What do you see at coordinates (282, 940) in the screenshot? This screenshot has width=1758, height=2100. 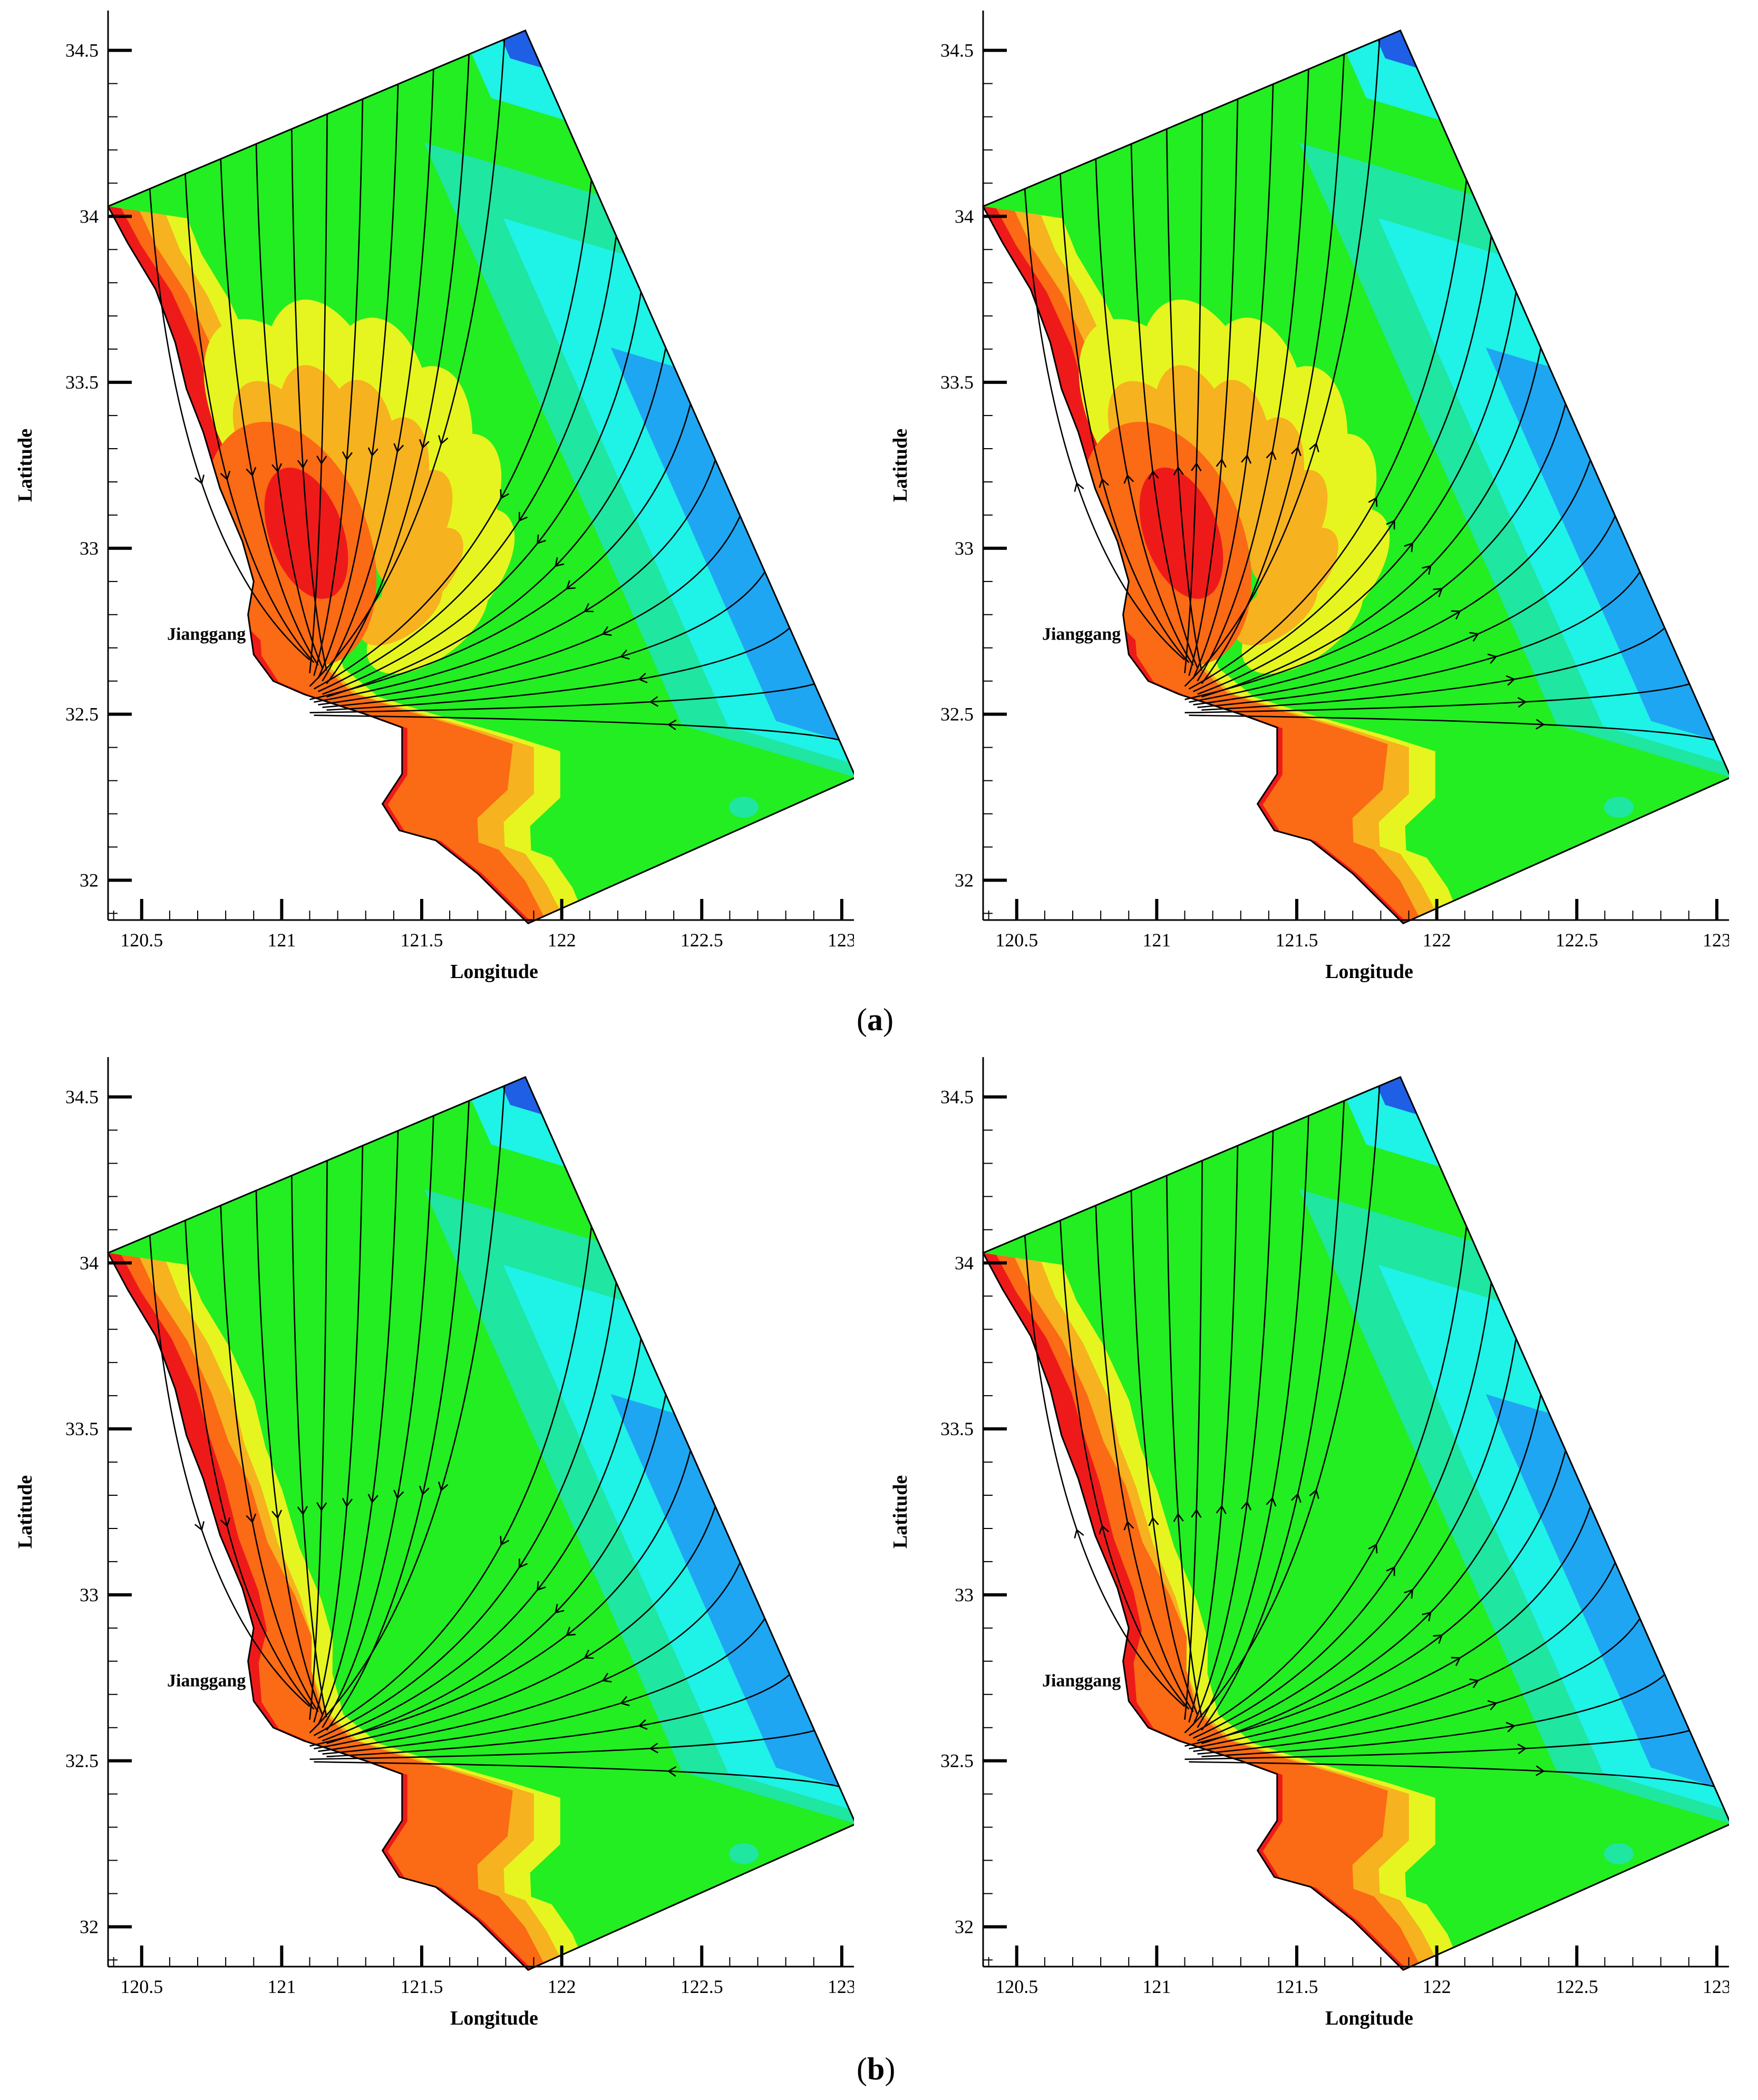 I see `x-tick-label: 121` at bounding box center [282, 940].